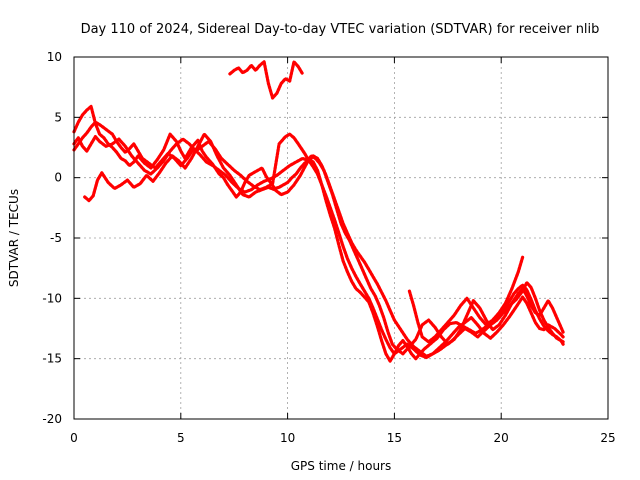 The image size is (640, 480). I want to click on x-tick-label: 0, so click(74, 438).